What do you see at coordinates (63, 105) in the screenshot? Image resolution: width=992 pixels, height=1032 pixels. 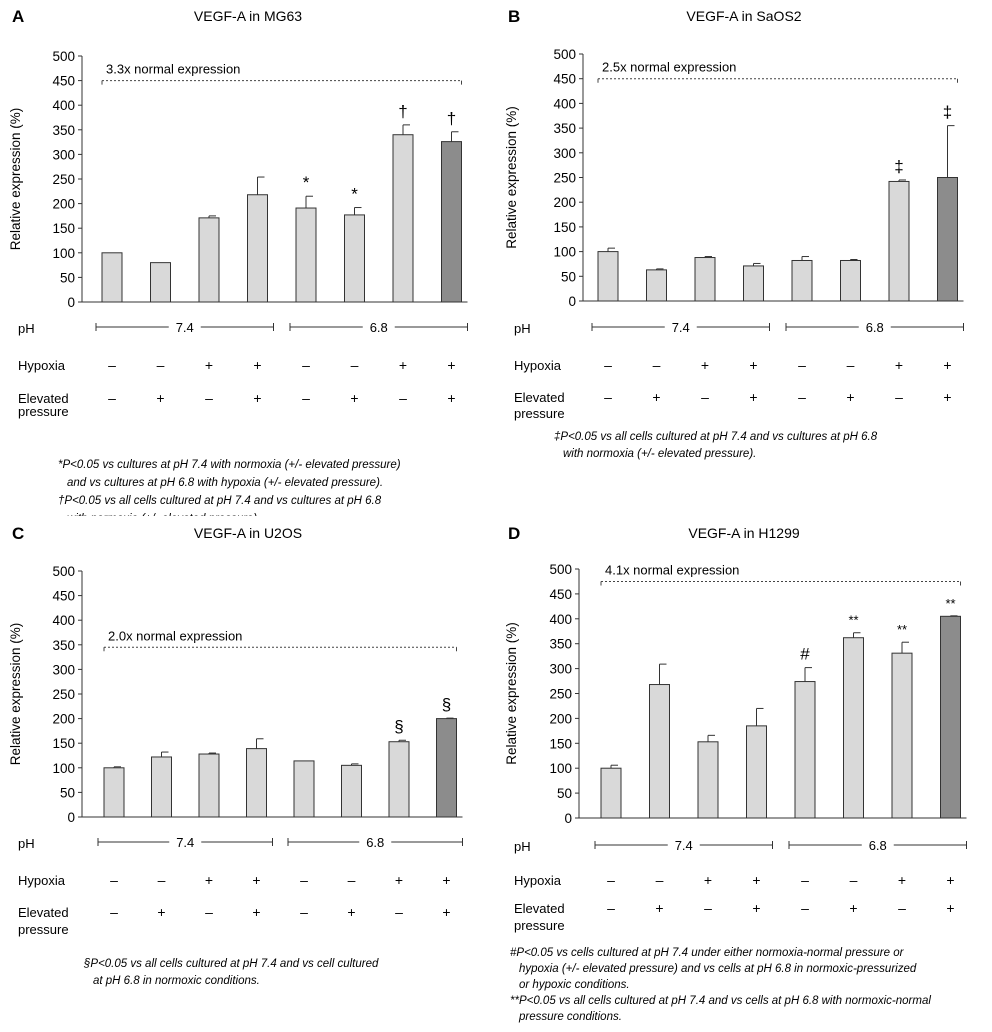 I see `y-tick-label: 400` at bounding box center [63, 105].